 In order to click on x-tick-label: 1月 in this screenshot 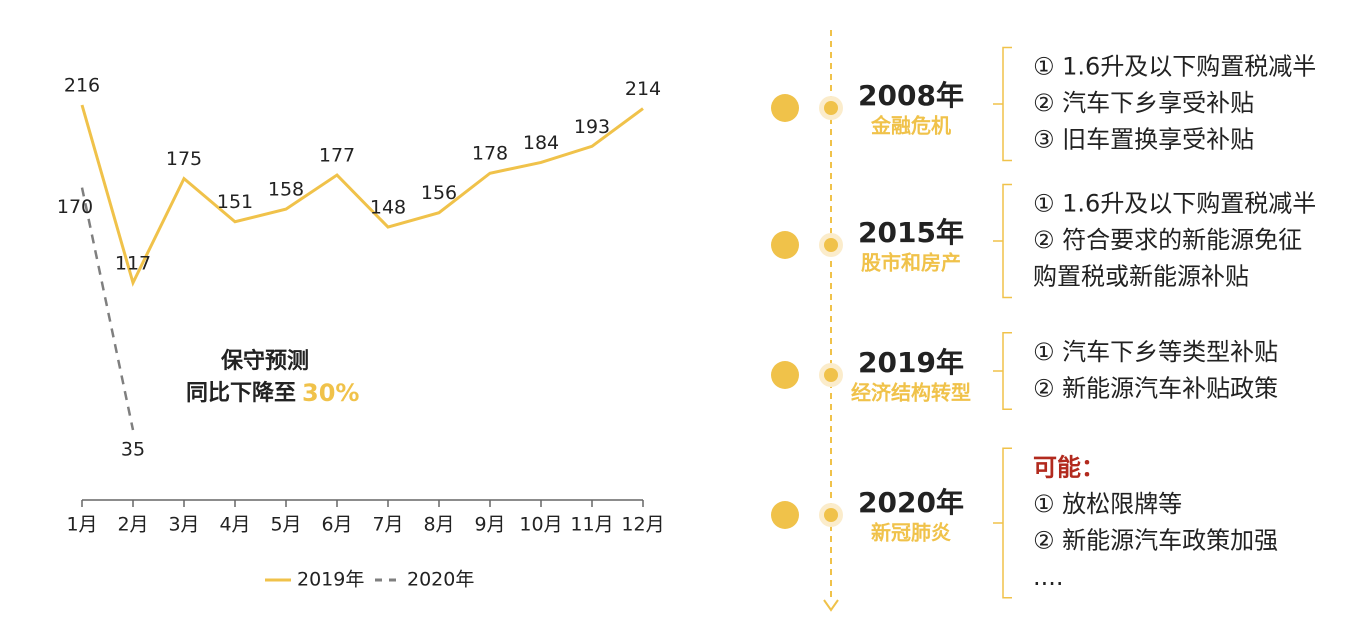, I will do `click(81, 525)`.